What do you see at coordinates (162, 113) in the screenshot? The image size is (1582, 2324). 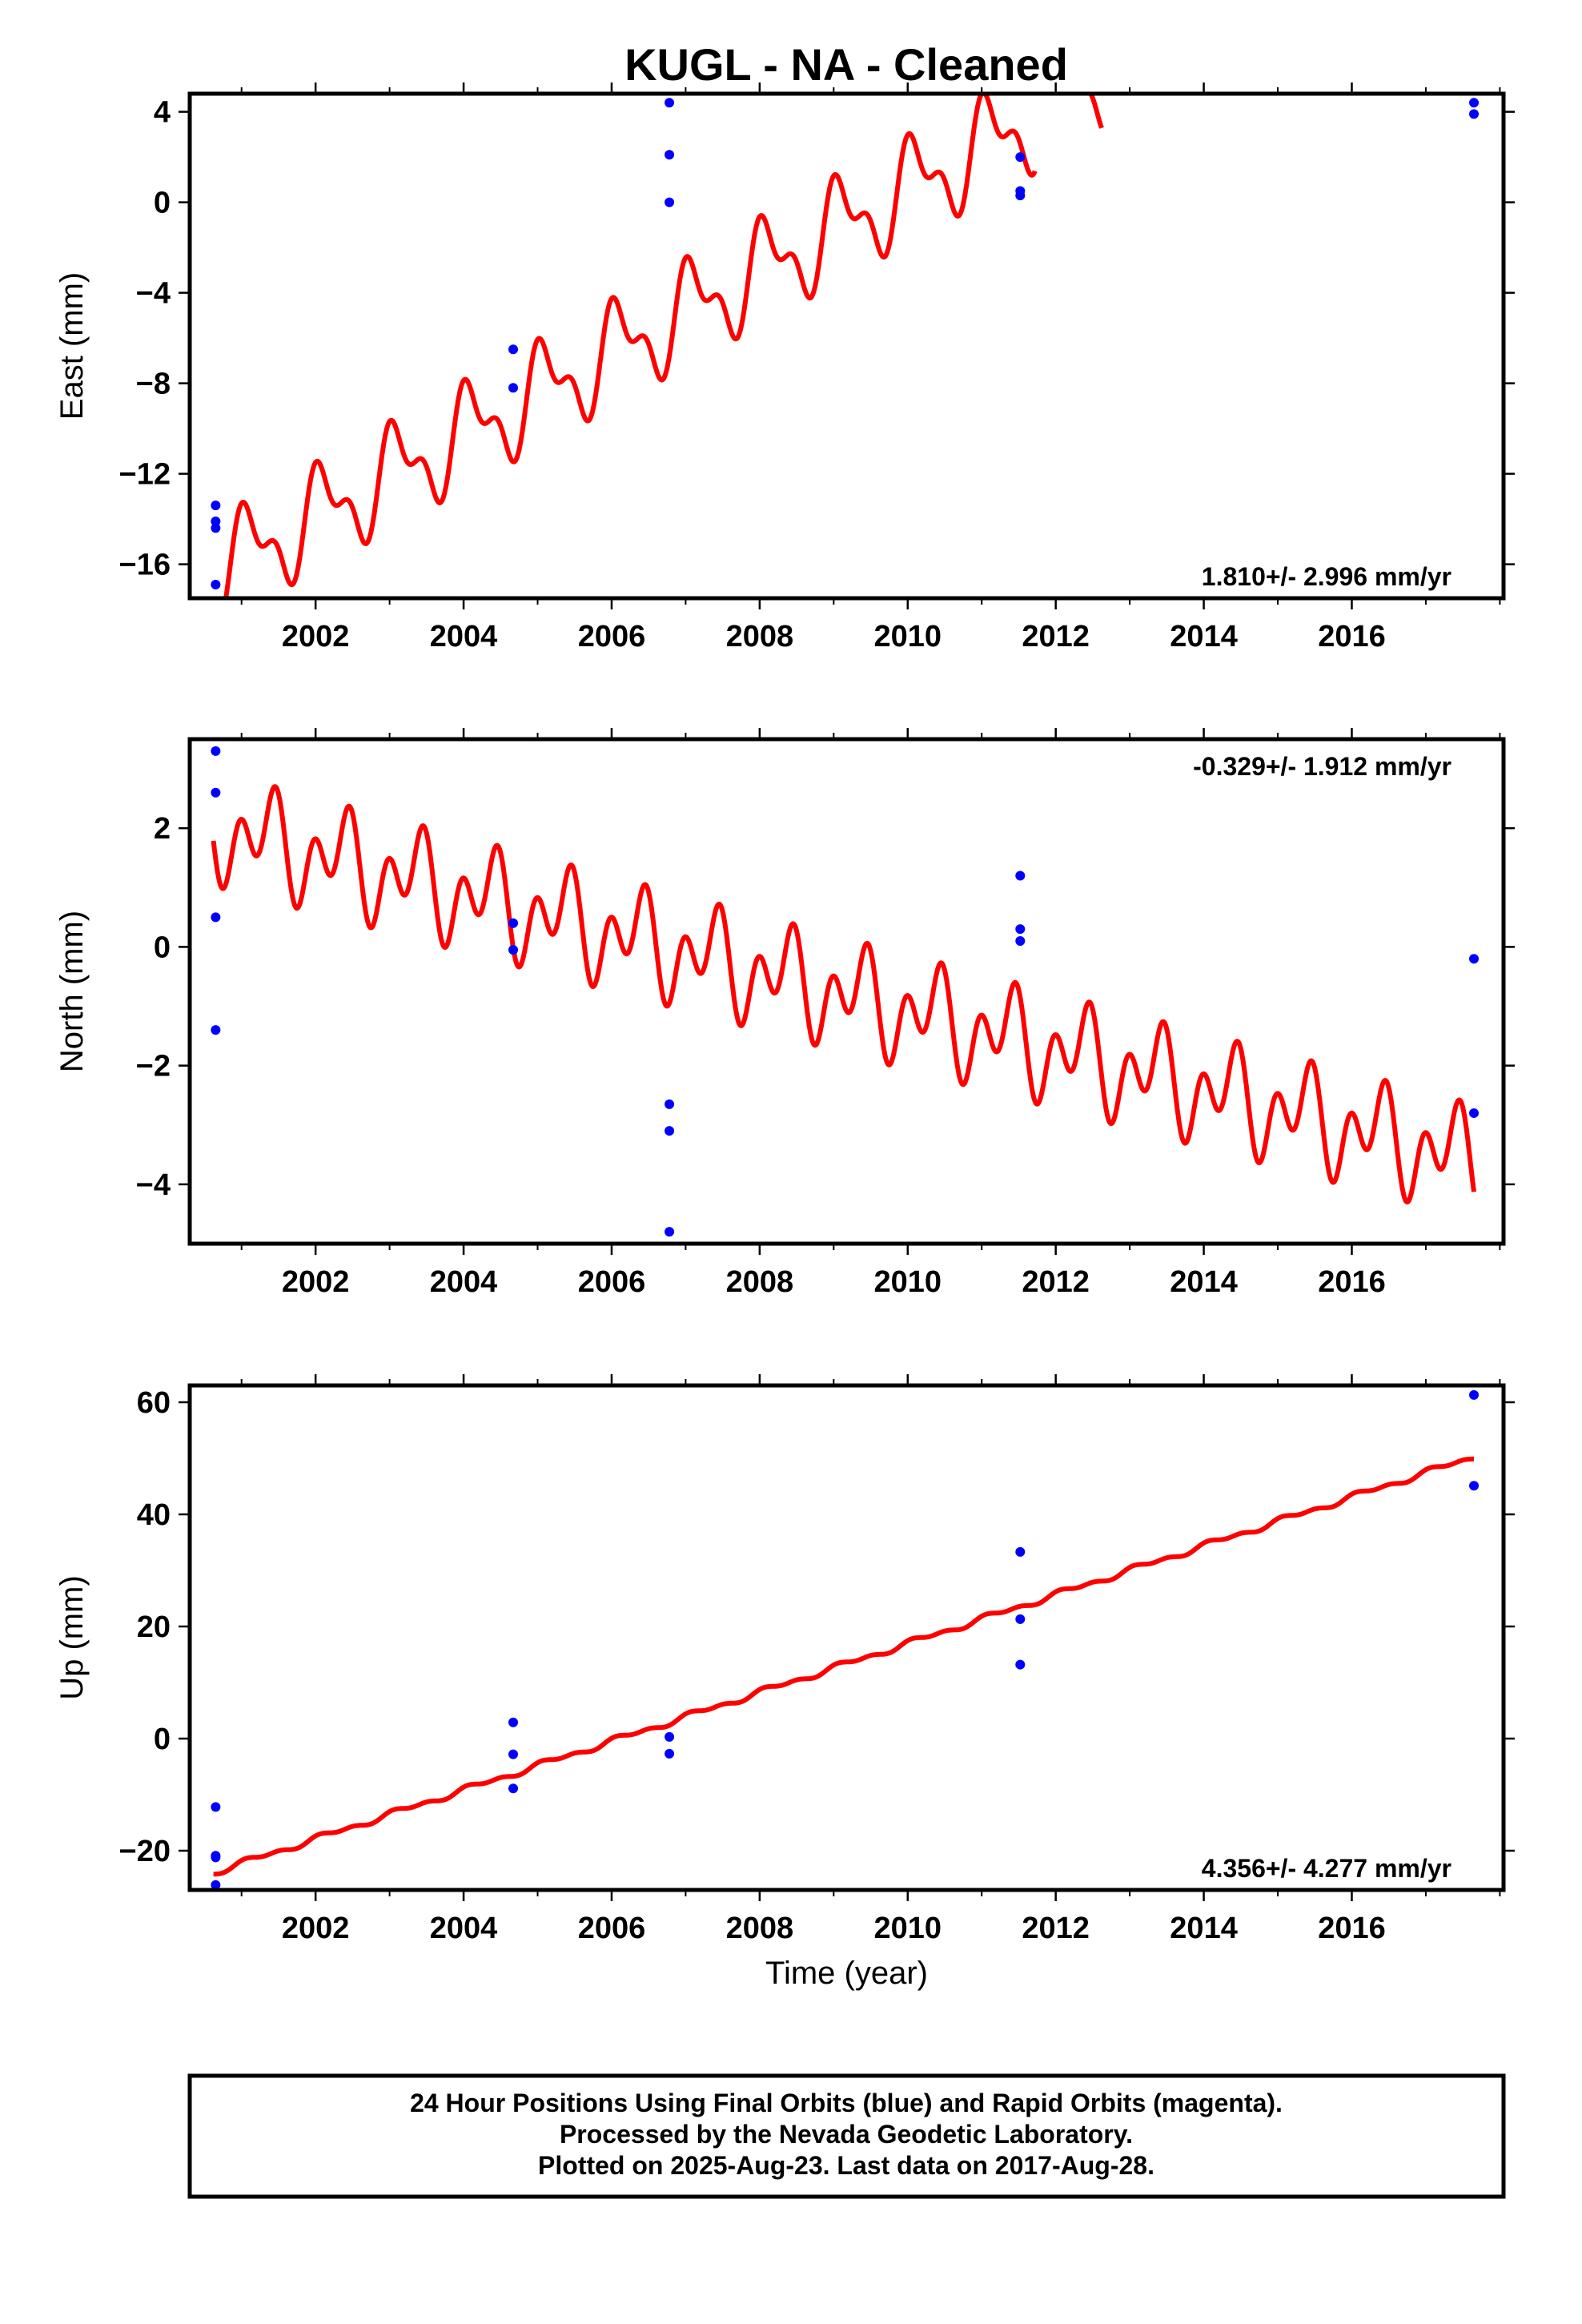 I see `east-ytick-label: 4` at bounding box center [162, 113].